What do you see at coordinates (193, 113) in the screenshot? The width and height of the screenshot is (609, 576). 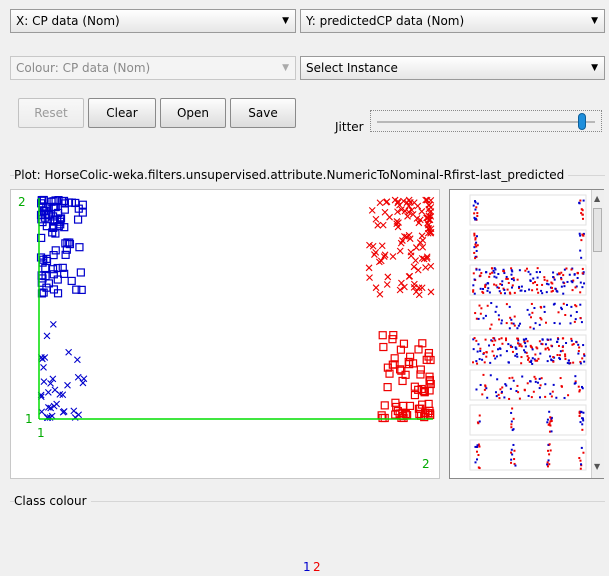 I see `open-button: Open` at bounding box center [193, 113].